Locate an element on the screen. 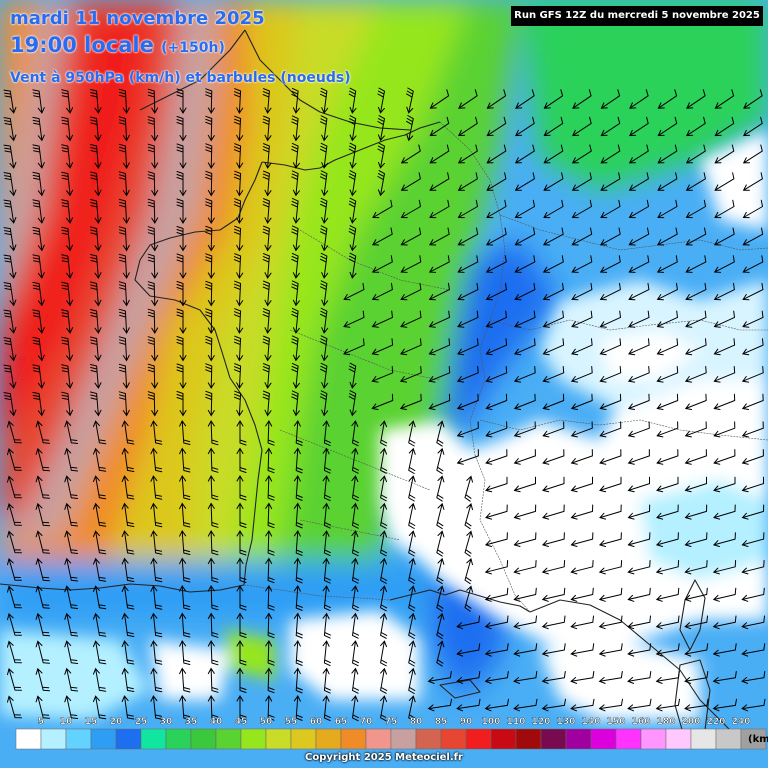 The image size is (768, 768). coastline-mediterranean is located at coordinates (460, 601).